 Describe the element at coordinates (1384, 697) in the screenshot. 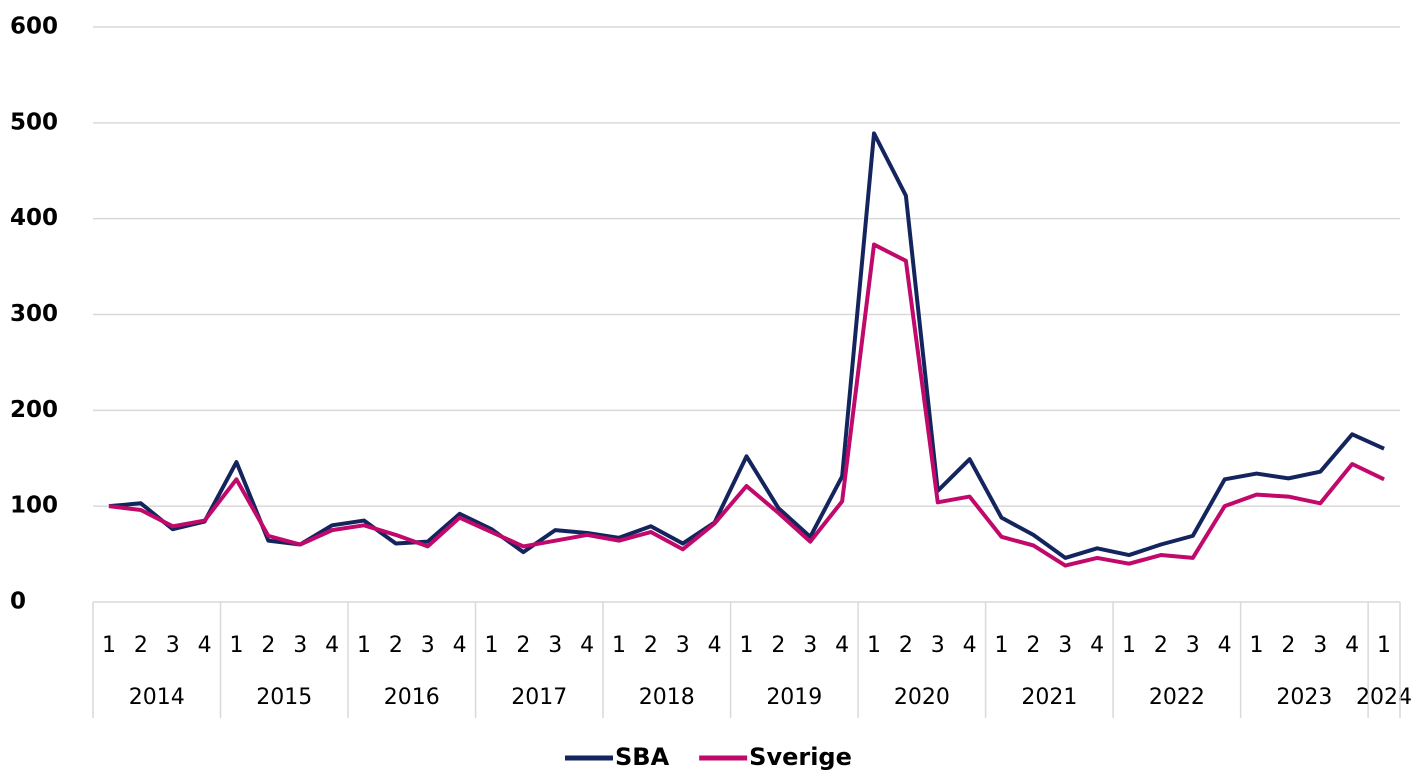

I see `x-group-label: 2024` at that location.